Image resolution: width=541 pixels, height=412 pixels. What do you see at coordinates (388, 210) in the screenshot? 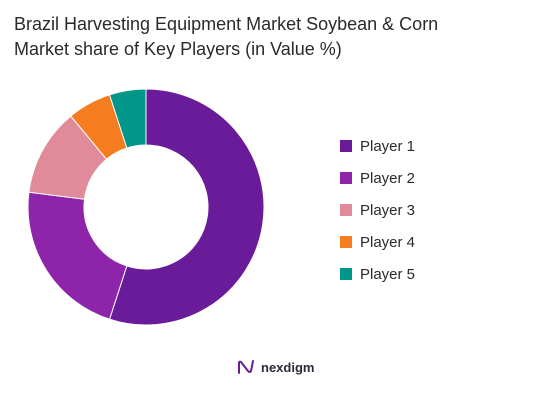
I see `legend-label: Player 3` at bounding box center [388, 210].